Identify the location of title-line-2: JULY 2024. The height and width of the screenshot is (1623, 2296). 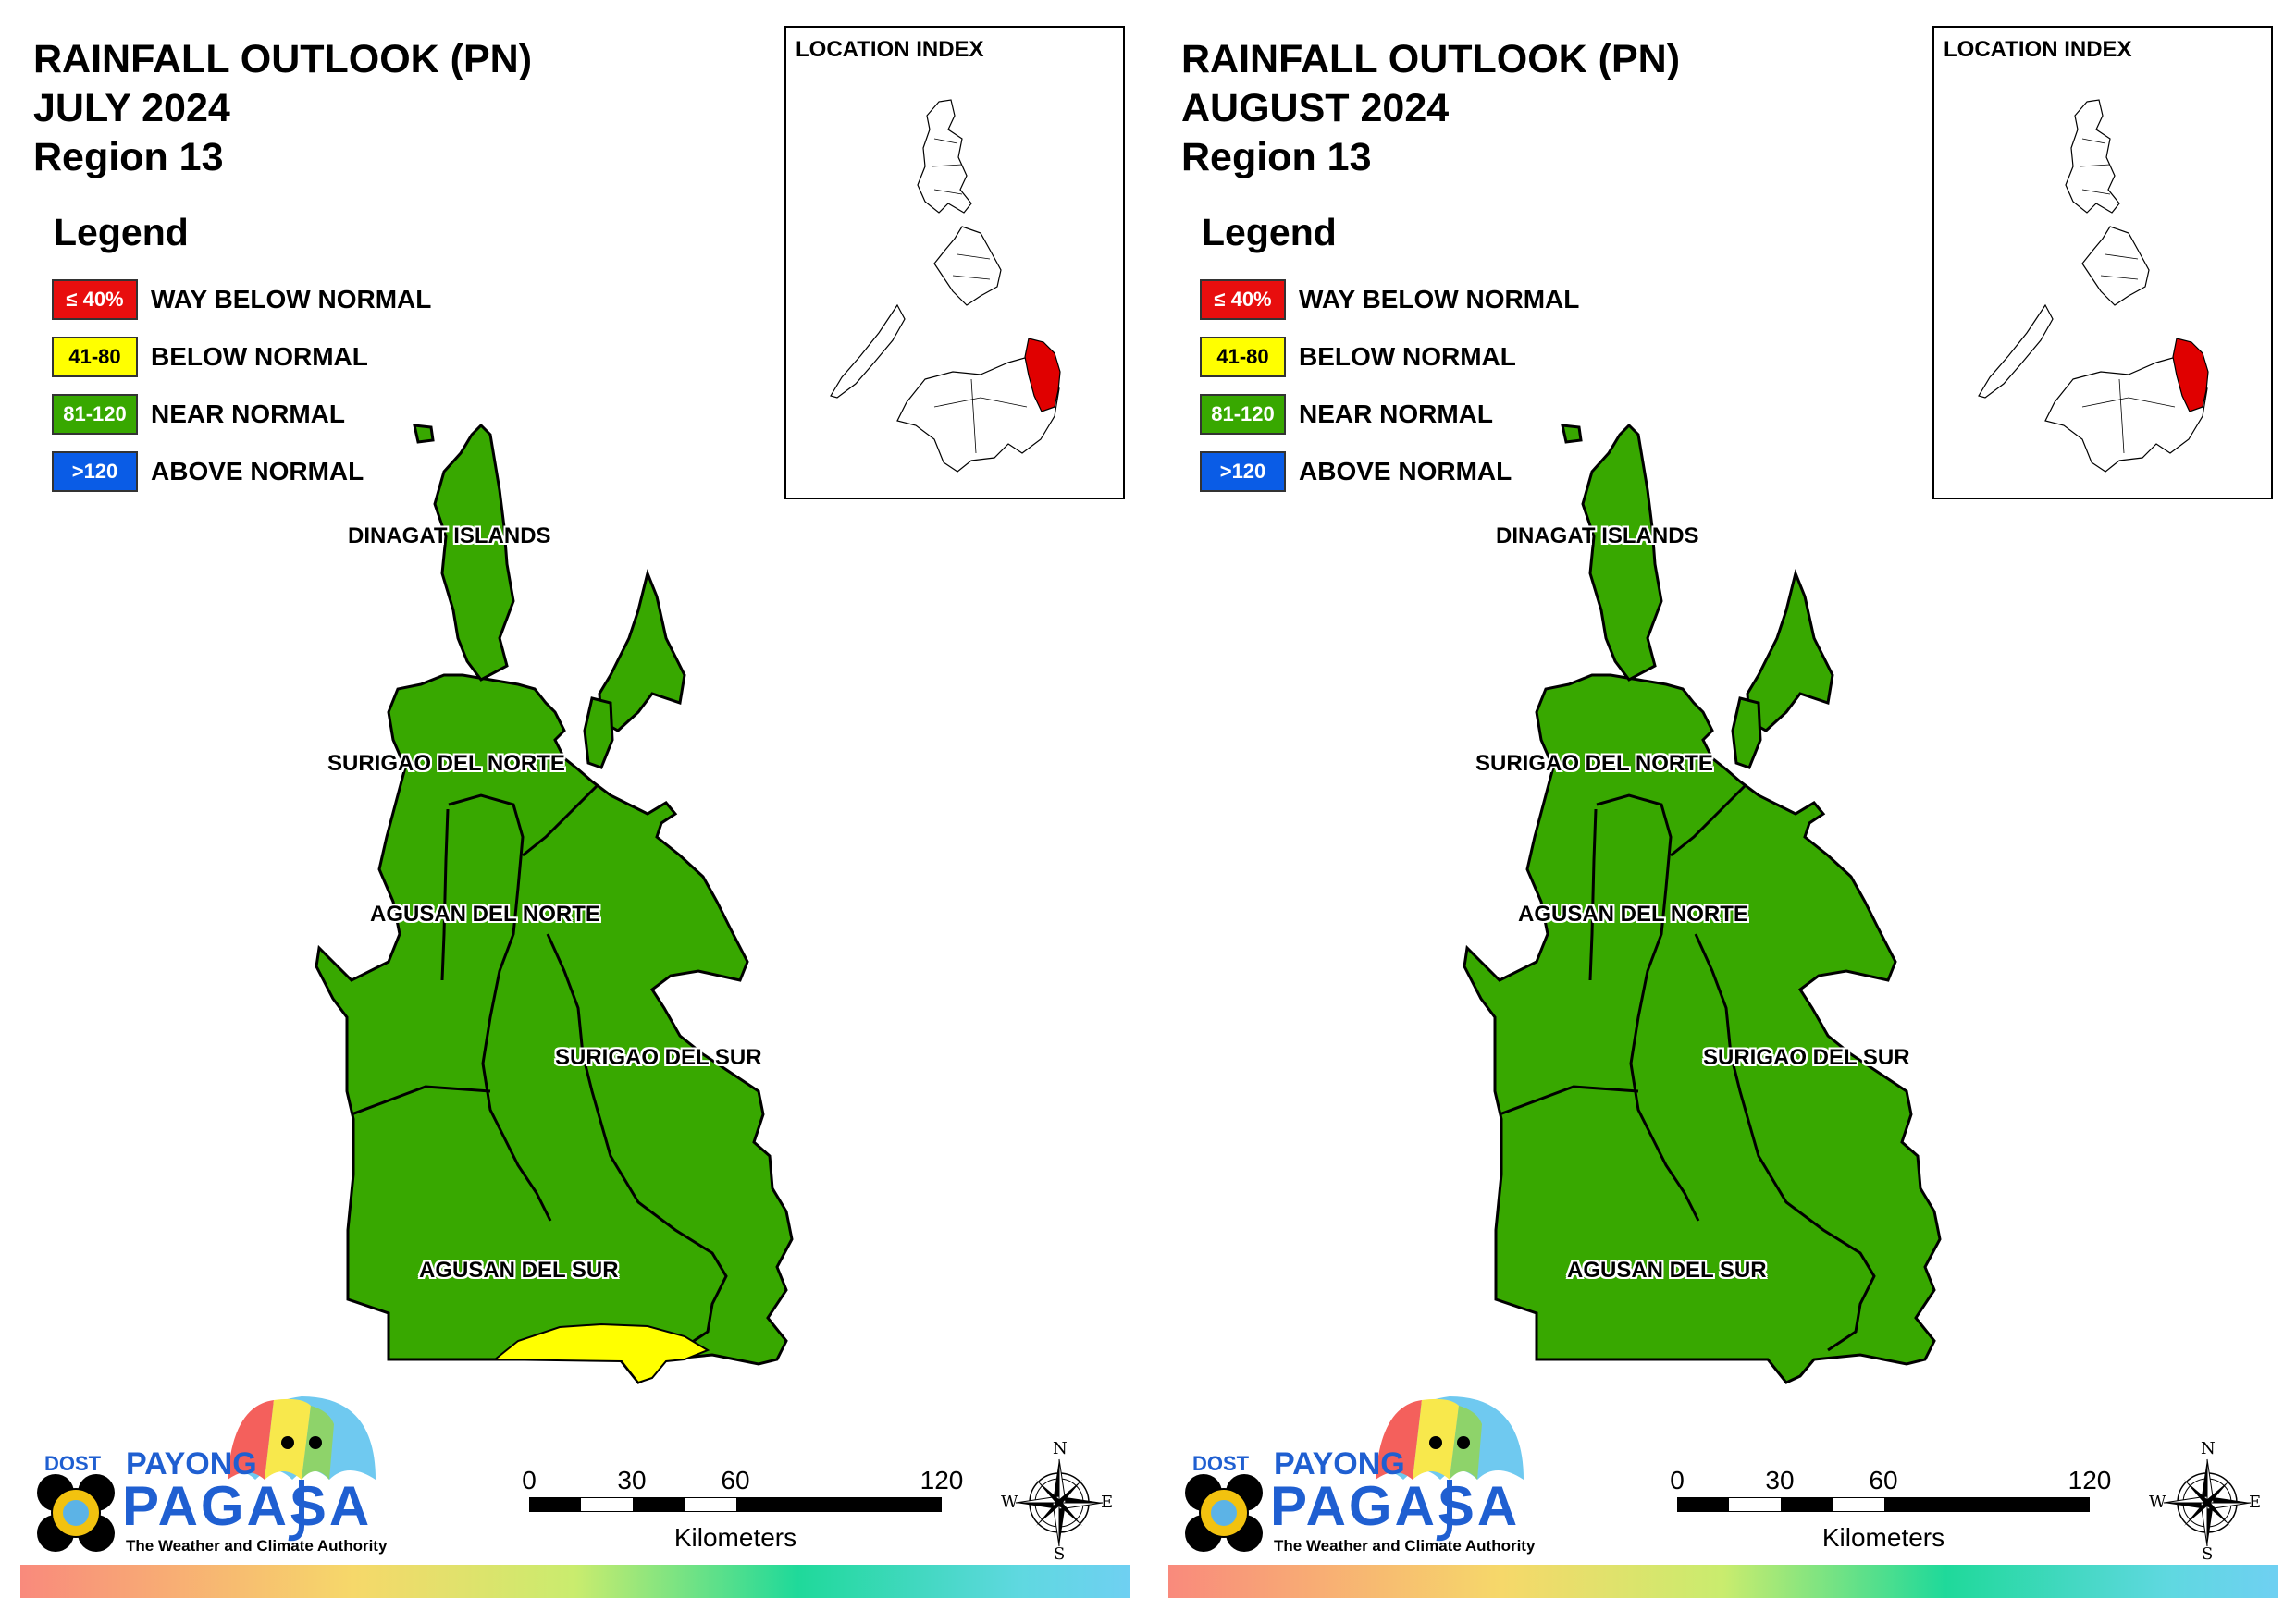
(131, 108).